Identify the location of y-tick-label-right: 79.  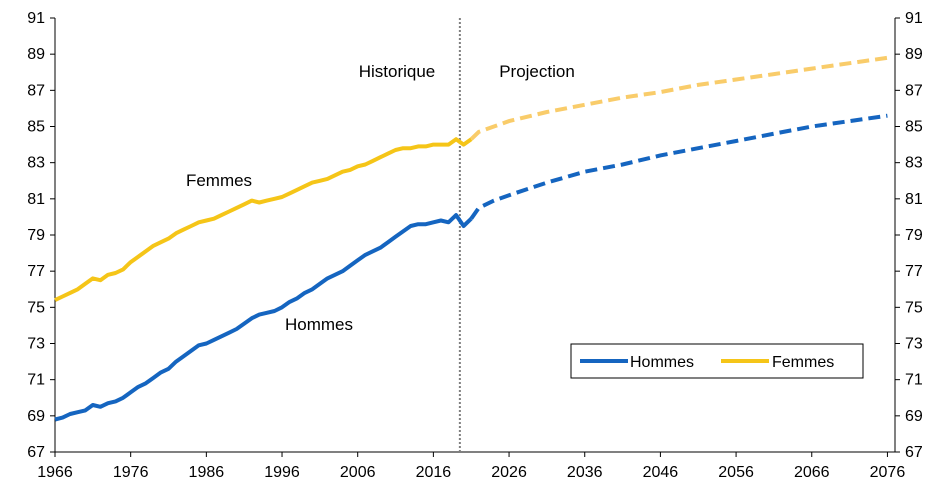
(914, 235).